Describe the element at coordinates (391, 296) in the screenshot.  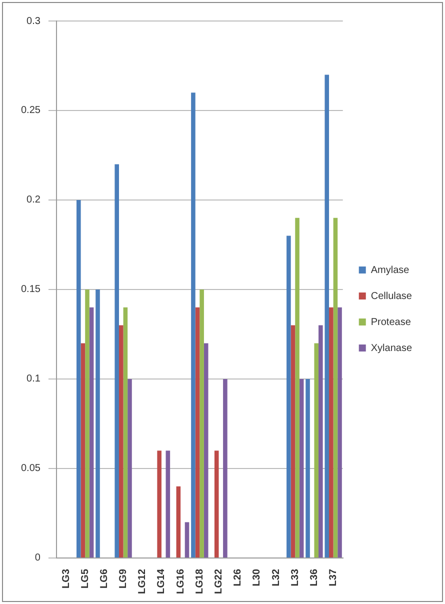
I see `legend-label: Cellulase` at that location.